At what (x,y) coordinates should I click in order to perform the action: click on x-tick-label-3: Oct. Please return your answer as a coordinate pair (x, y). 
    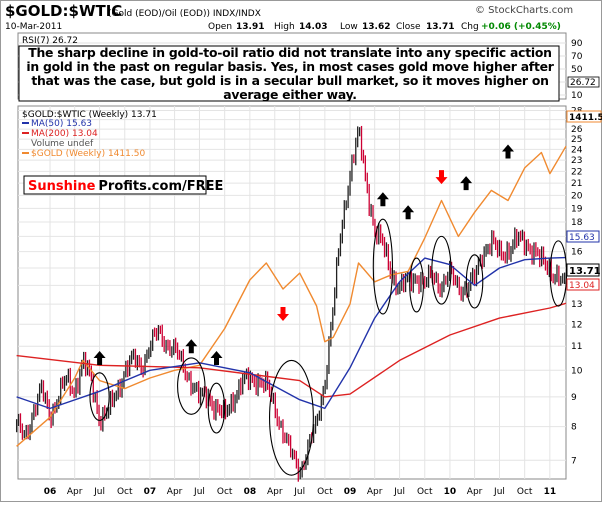
    Looking at the image, I should click on (125, 492).